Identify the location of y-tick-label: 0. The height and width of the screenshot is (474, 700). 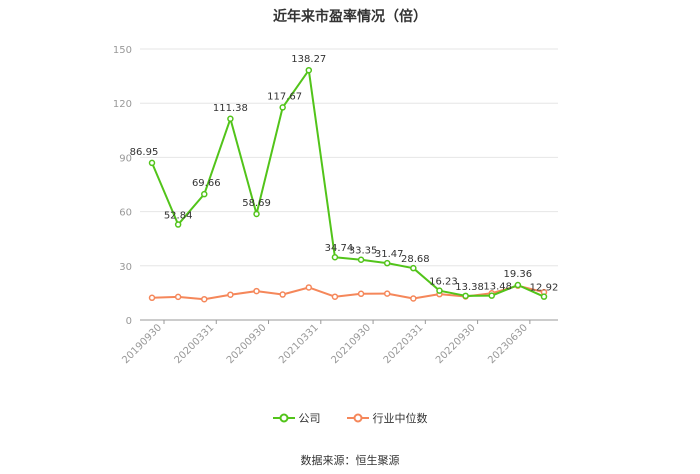
(129, 321).